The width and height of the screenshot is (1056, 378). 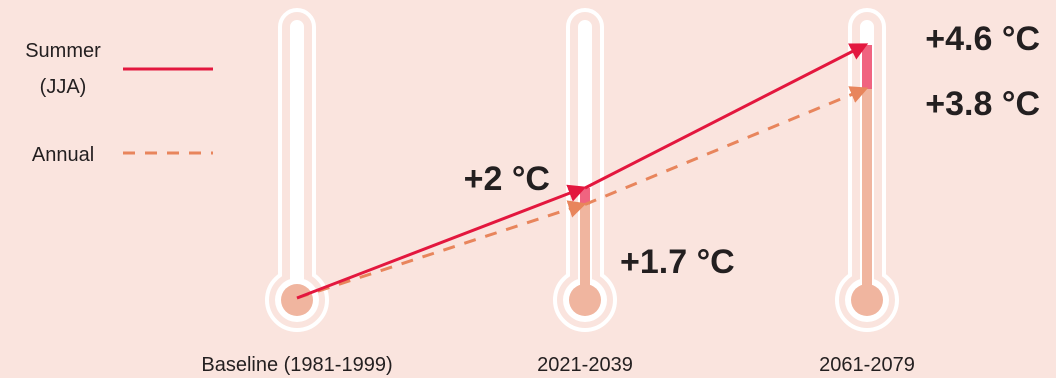 What do you see at coordinates (867, 67) in the screenshot?
I see `mercury-summer-extra-2061-2079` at bounding box center [867, 67].